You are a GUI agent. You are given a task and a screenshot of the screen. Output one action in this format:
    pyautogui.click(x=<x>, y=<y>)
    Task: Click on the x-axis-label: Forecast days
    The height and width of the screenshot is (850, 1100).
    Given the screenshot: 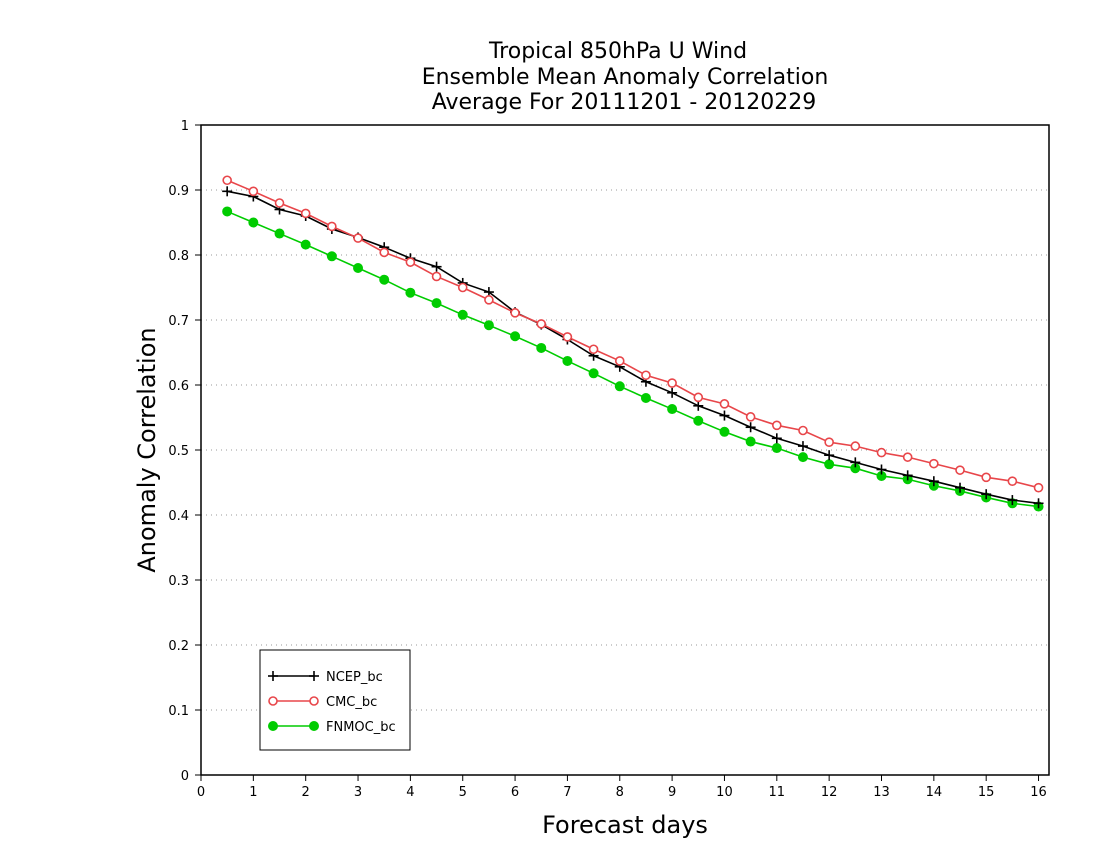 What is the action you would take?
    pyautogui.click(x=625, y=825)
    